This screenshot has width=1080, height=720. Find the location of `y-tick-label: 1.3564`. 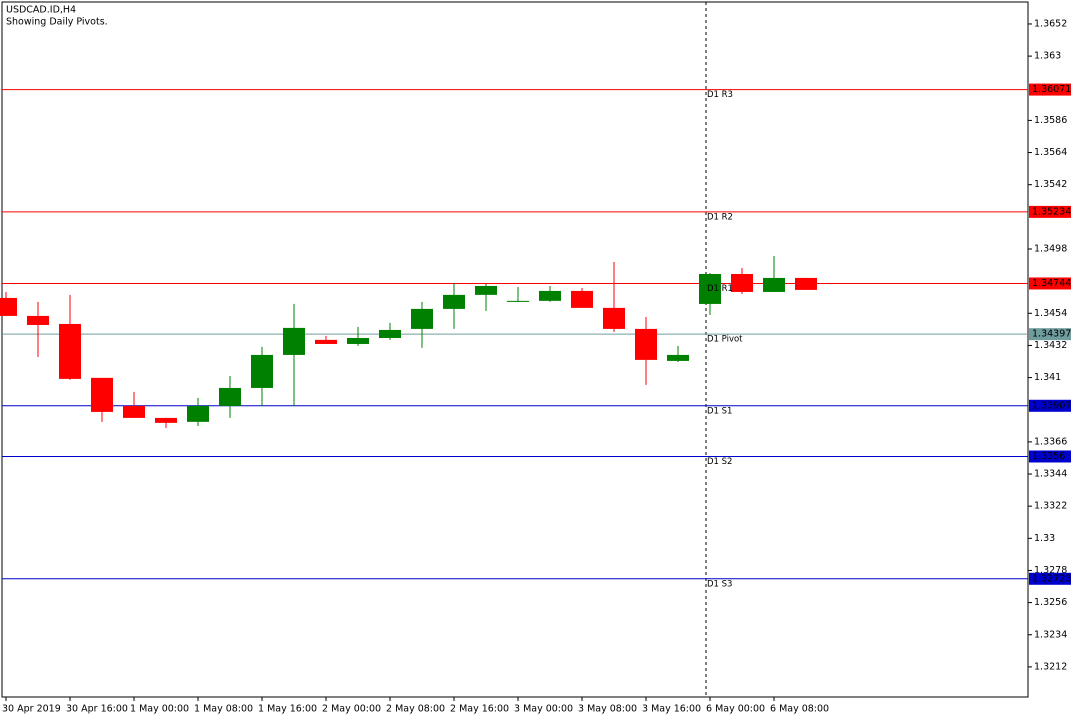

y-tick-label: 1.3564 is located at coordinates (1050, 152).